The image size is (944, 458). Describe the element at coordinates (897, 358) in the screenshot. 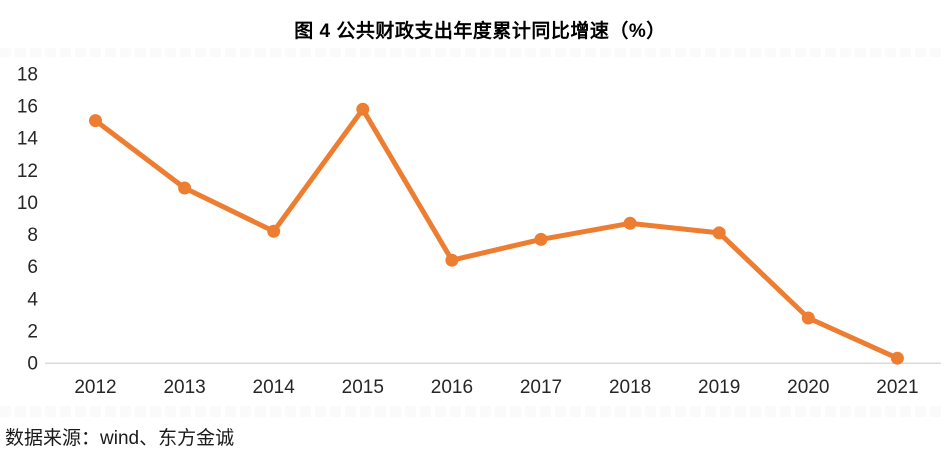

I see `data-point-2021` at that location.